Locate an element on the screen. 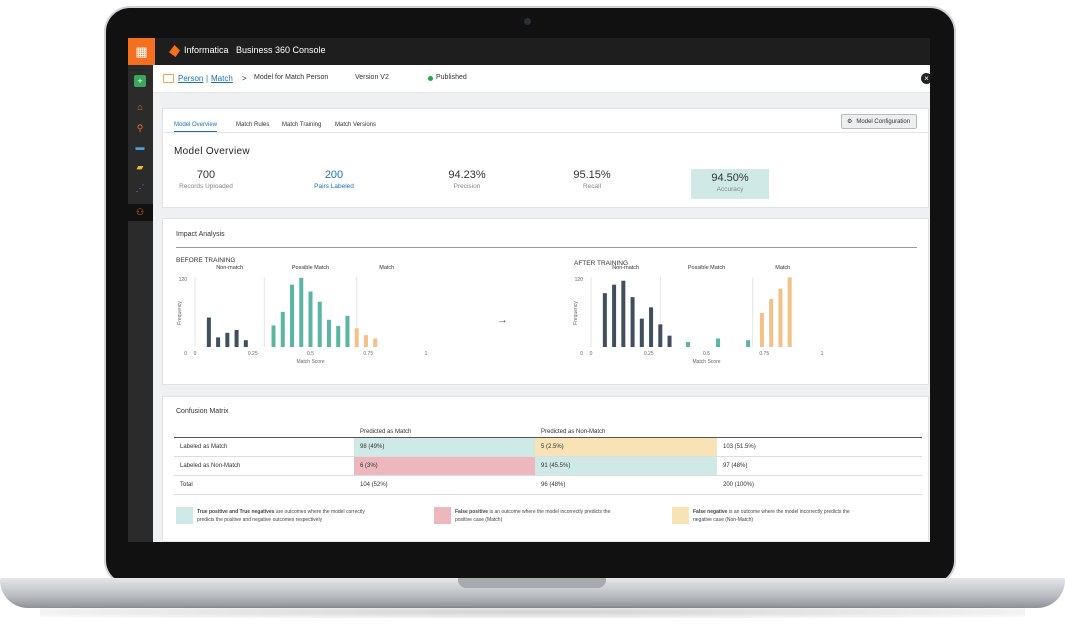 This screenshot has width=1065, height=625. arrow-right-icon: → is located at coordinates (502, 320).